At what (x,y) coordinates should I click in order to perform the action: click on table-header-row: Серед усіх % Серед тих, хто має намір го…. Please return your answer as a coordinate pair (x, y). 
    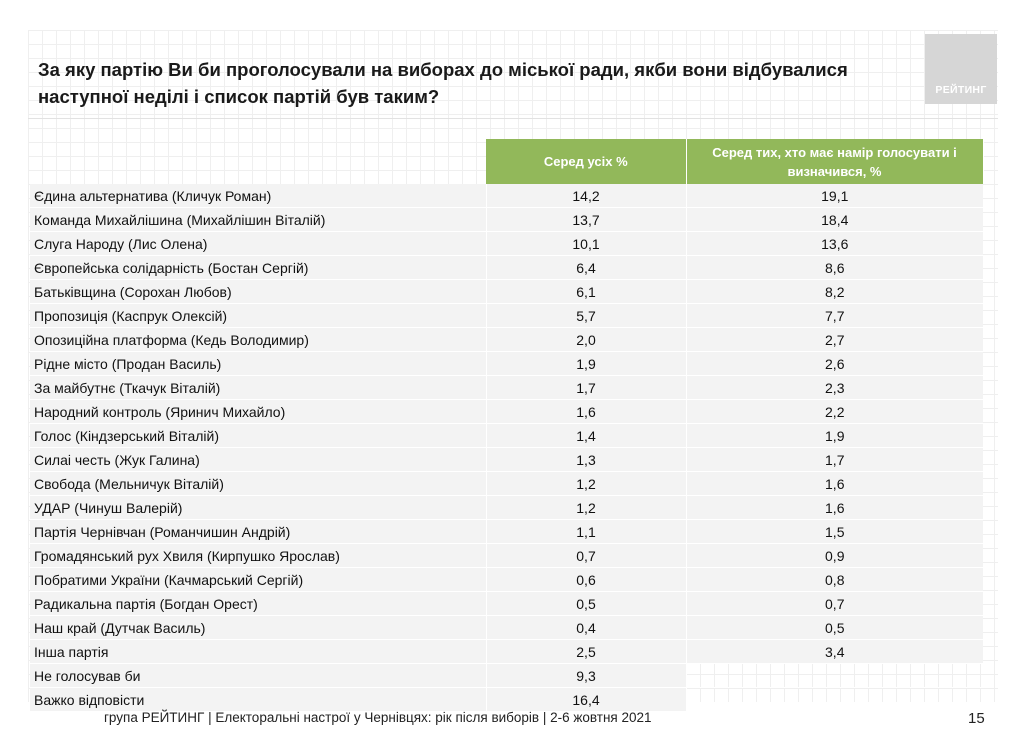
    Looking at the image, I should click on (507, 161).